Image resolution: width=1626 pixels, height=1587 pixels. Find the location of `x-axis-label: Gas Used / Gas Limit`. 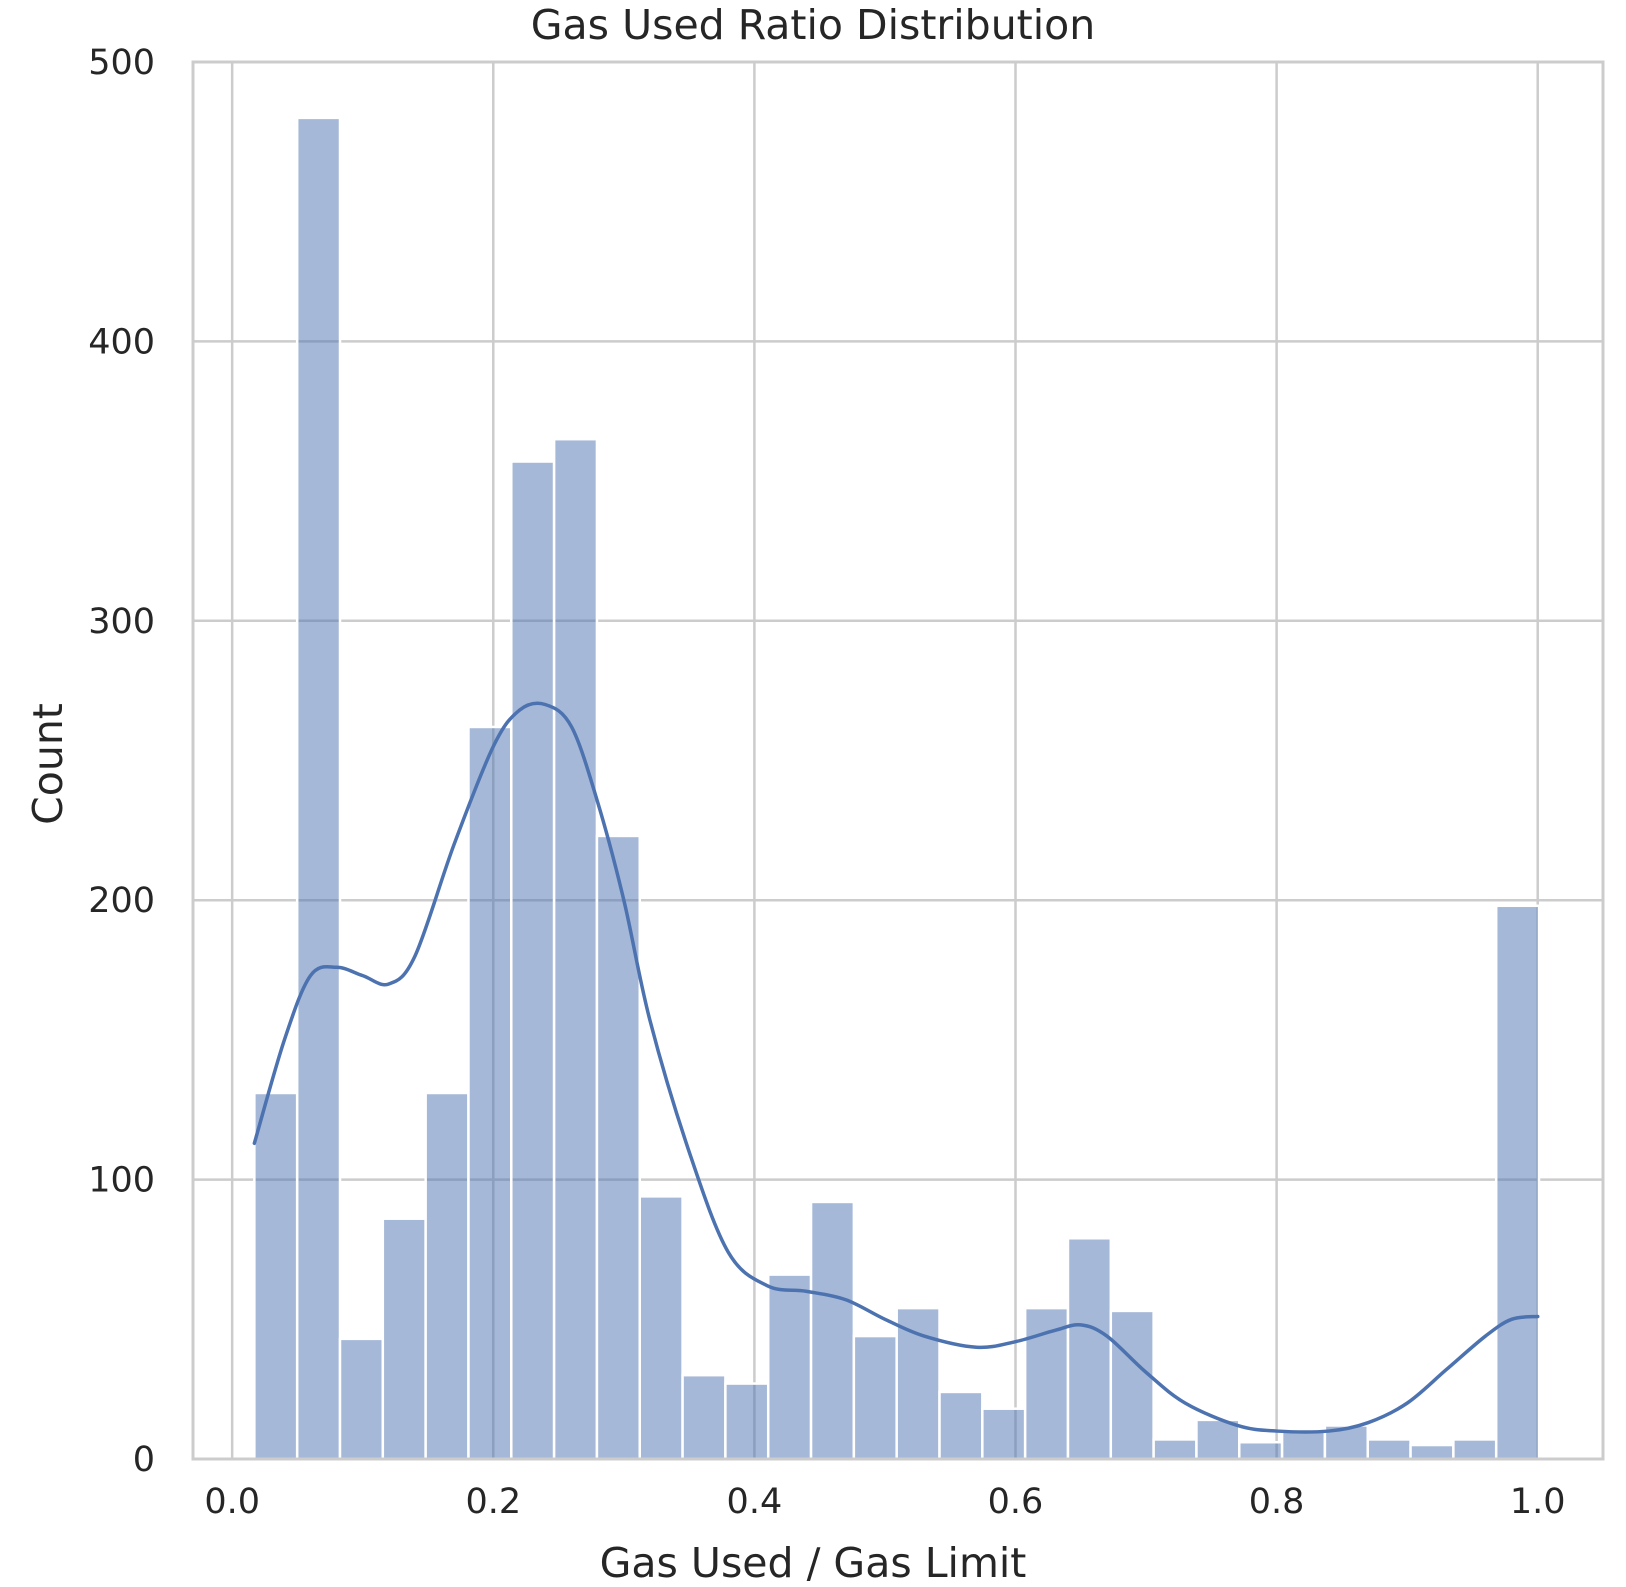

x-axis-label: Gas Used / Gas Limit is located at coordinates (813, 1563).